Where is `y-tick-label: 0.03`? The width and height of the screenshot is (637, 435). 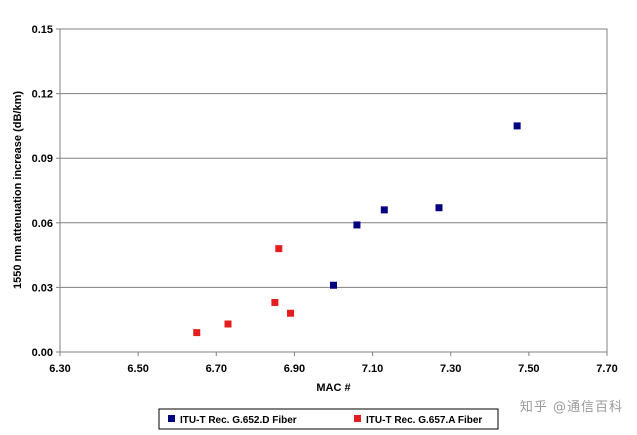 y-tick-label: 0.03 is located at coordinates (42, 288).